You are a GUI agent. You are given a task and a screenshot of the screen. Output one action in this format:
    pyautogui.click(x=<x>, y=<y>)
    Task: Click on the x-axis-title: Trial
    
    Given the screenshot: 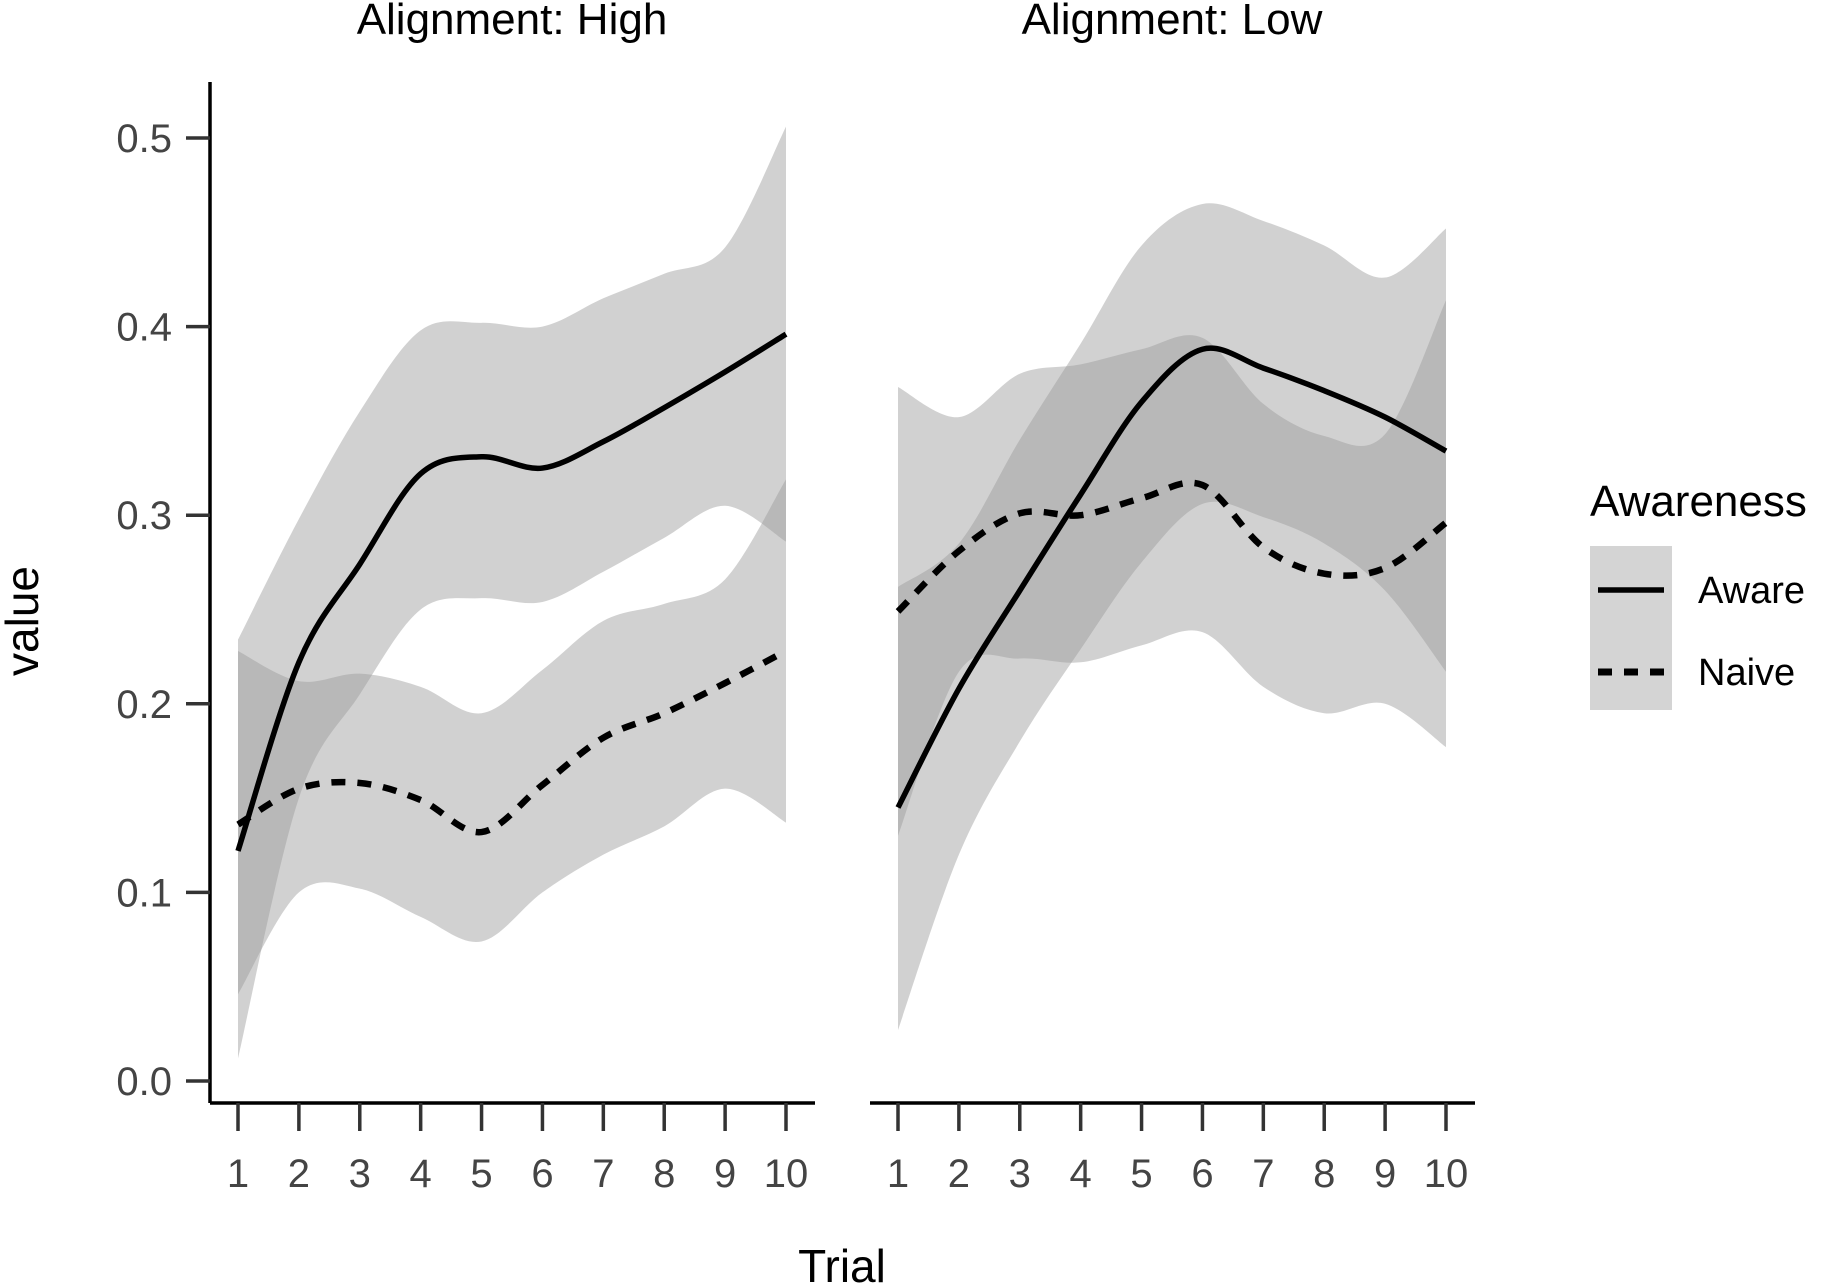 What is the action you would take?
    pyautogui.click(x=842, y=1262)
    